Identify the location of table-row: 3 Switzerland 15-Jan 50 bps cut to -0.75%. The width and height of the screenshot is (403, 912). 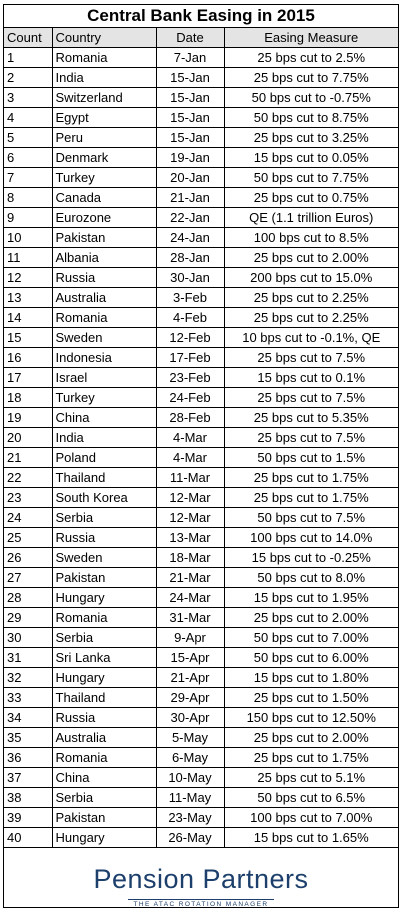
(201, 97).